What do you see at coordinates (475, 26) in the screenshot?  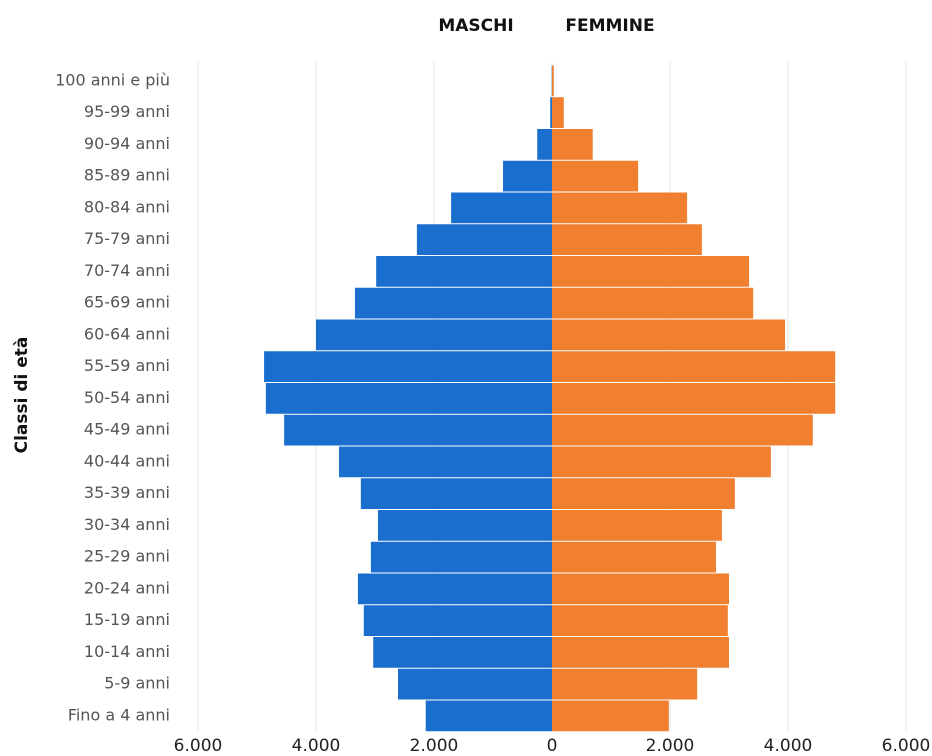 I see `series-header: MASCHI` at bounding box center [475, 26].